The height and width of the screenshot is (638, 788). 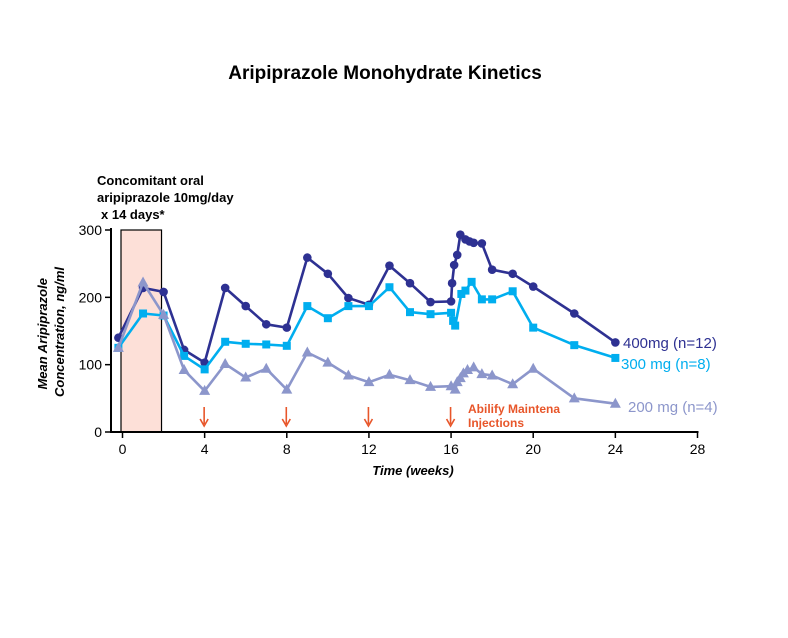 I want to click on x-tick-label: 0, so click(x=123, y=449).